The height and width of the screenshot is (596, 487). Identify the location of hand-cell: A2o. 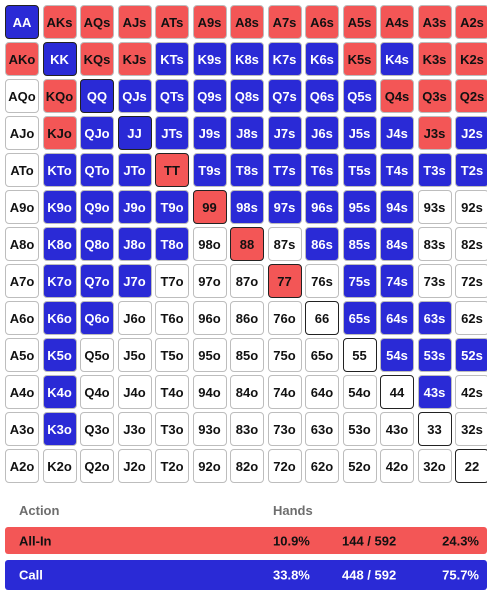
(22, 466).